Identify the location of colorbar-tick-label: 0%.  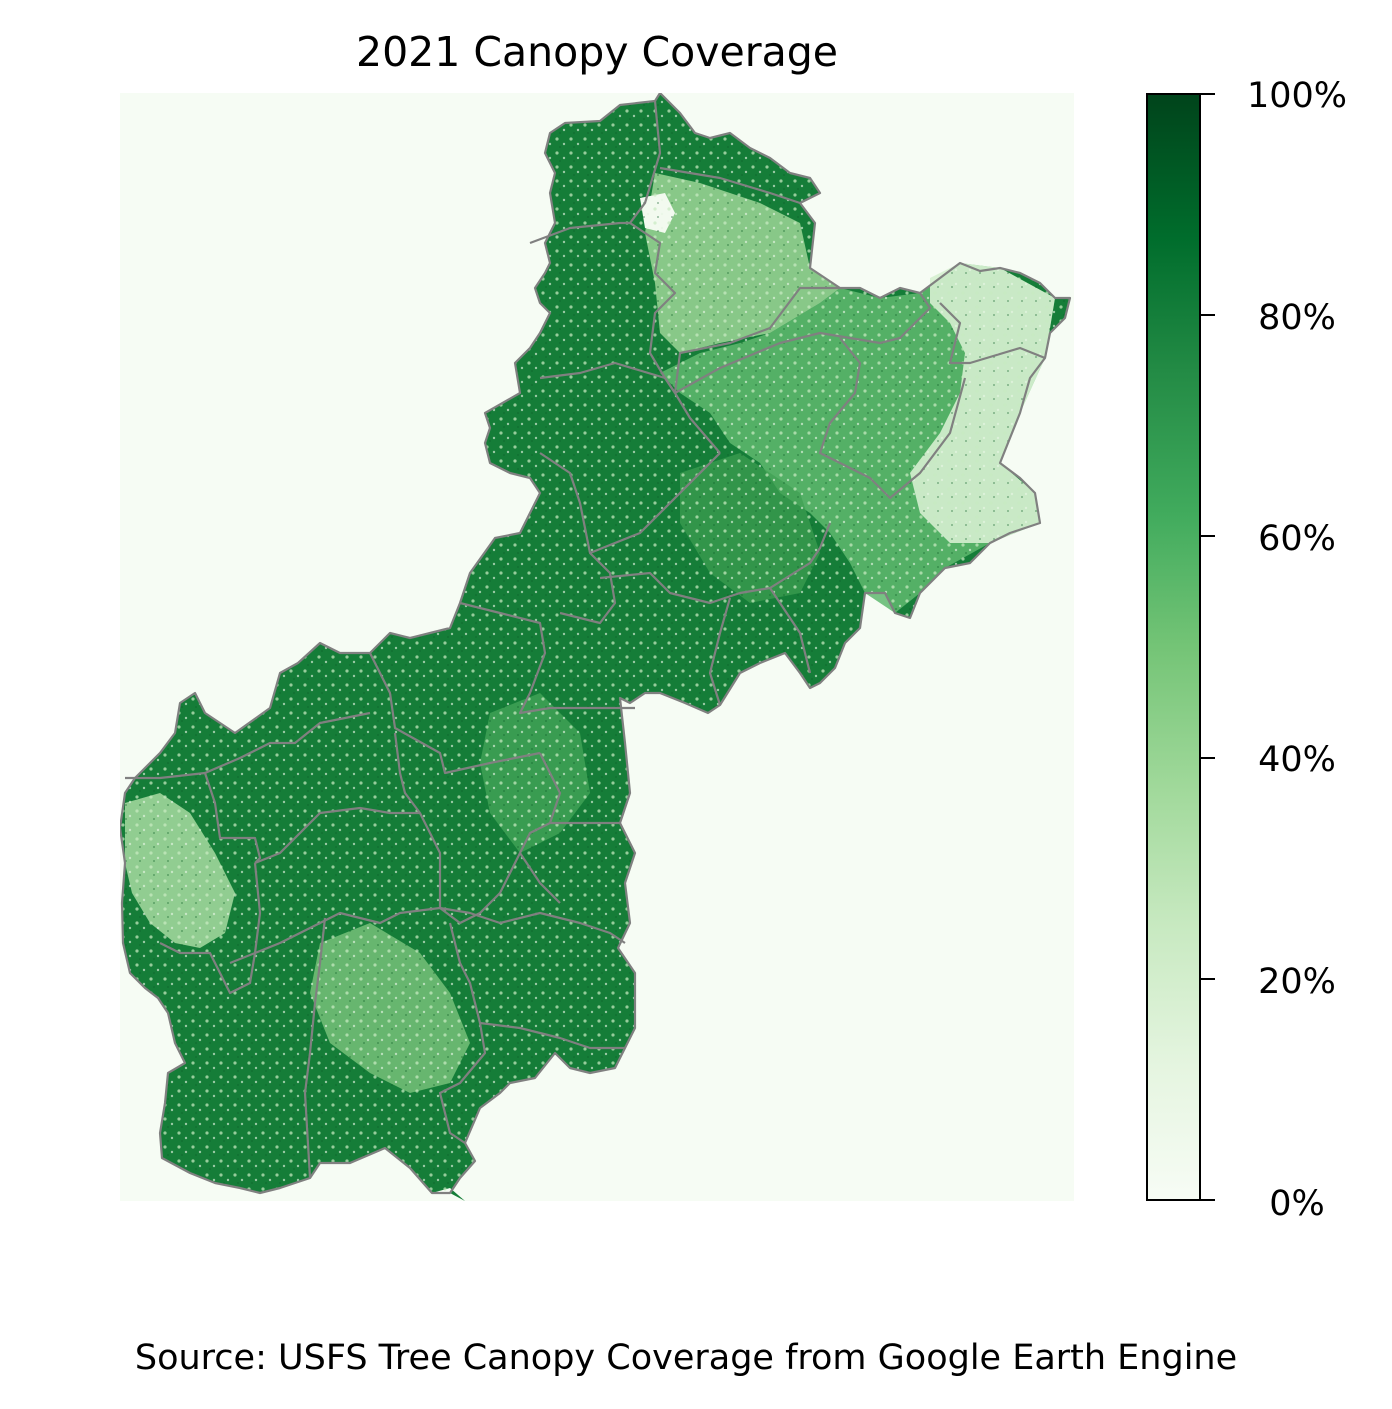
(1297, 1204).